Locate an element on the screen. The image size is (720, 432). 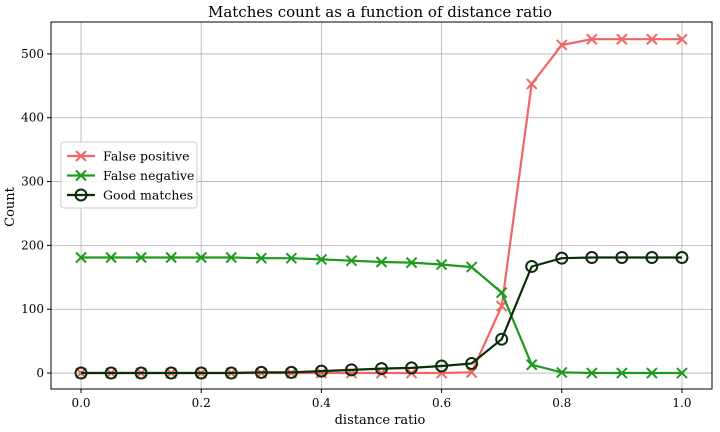
legend-marker-false-negative is located at coordinates (81, 175).